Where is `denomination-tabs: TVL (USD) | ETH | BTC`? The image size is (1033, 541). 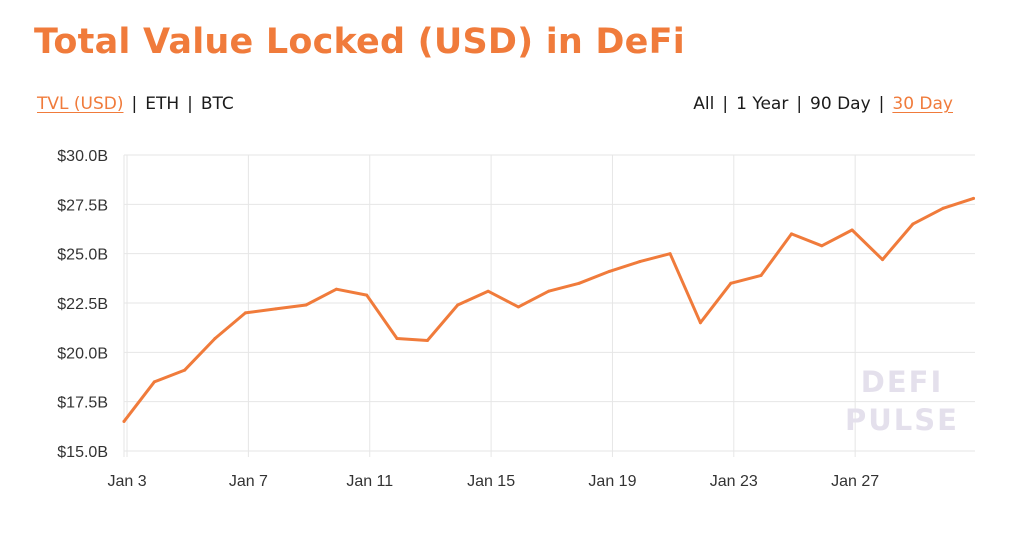
denomination-tabs: TVL (USD) | ETH | BTC is located at coordinates (135, 104).